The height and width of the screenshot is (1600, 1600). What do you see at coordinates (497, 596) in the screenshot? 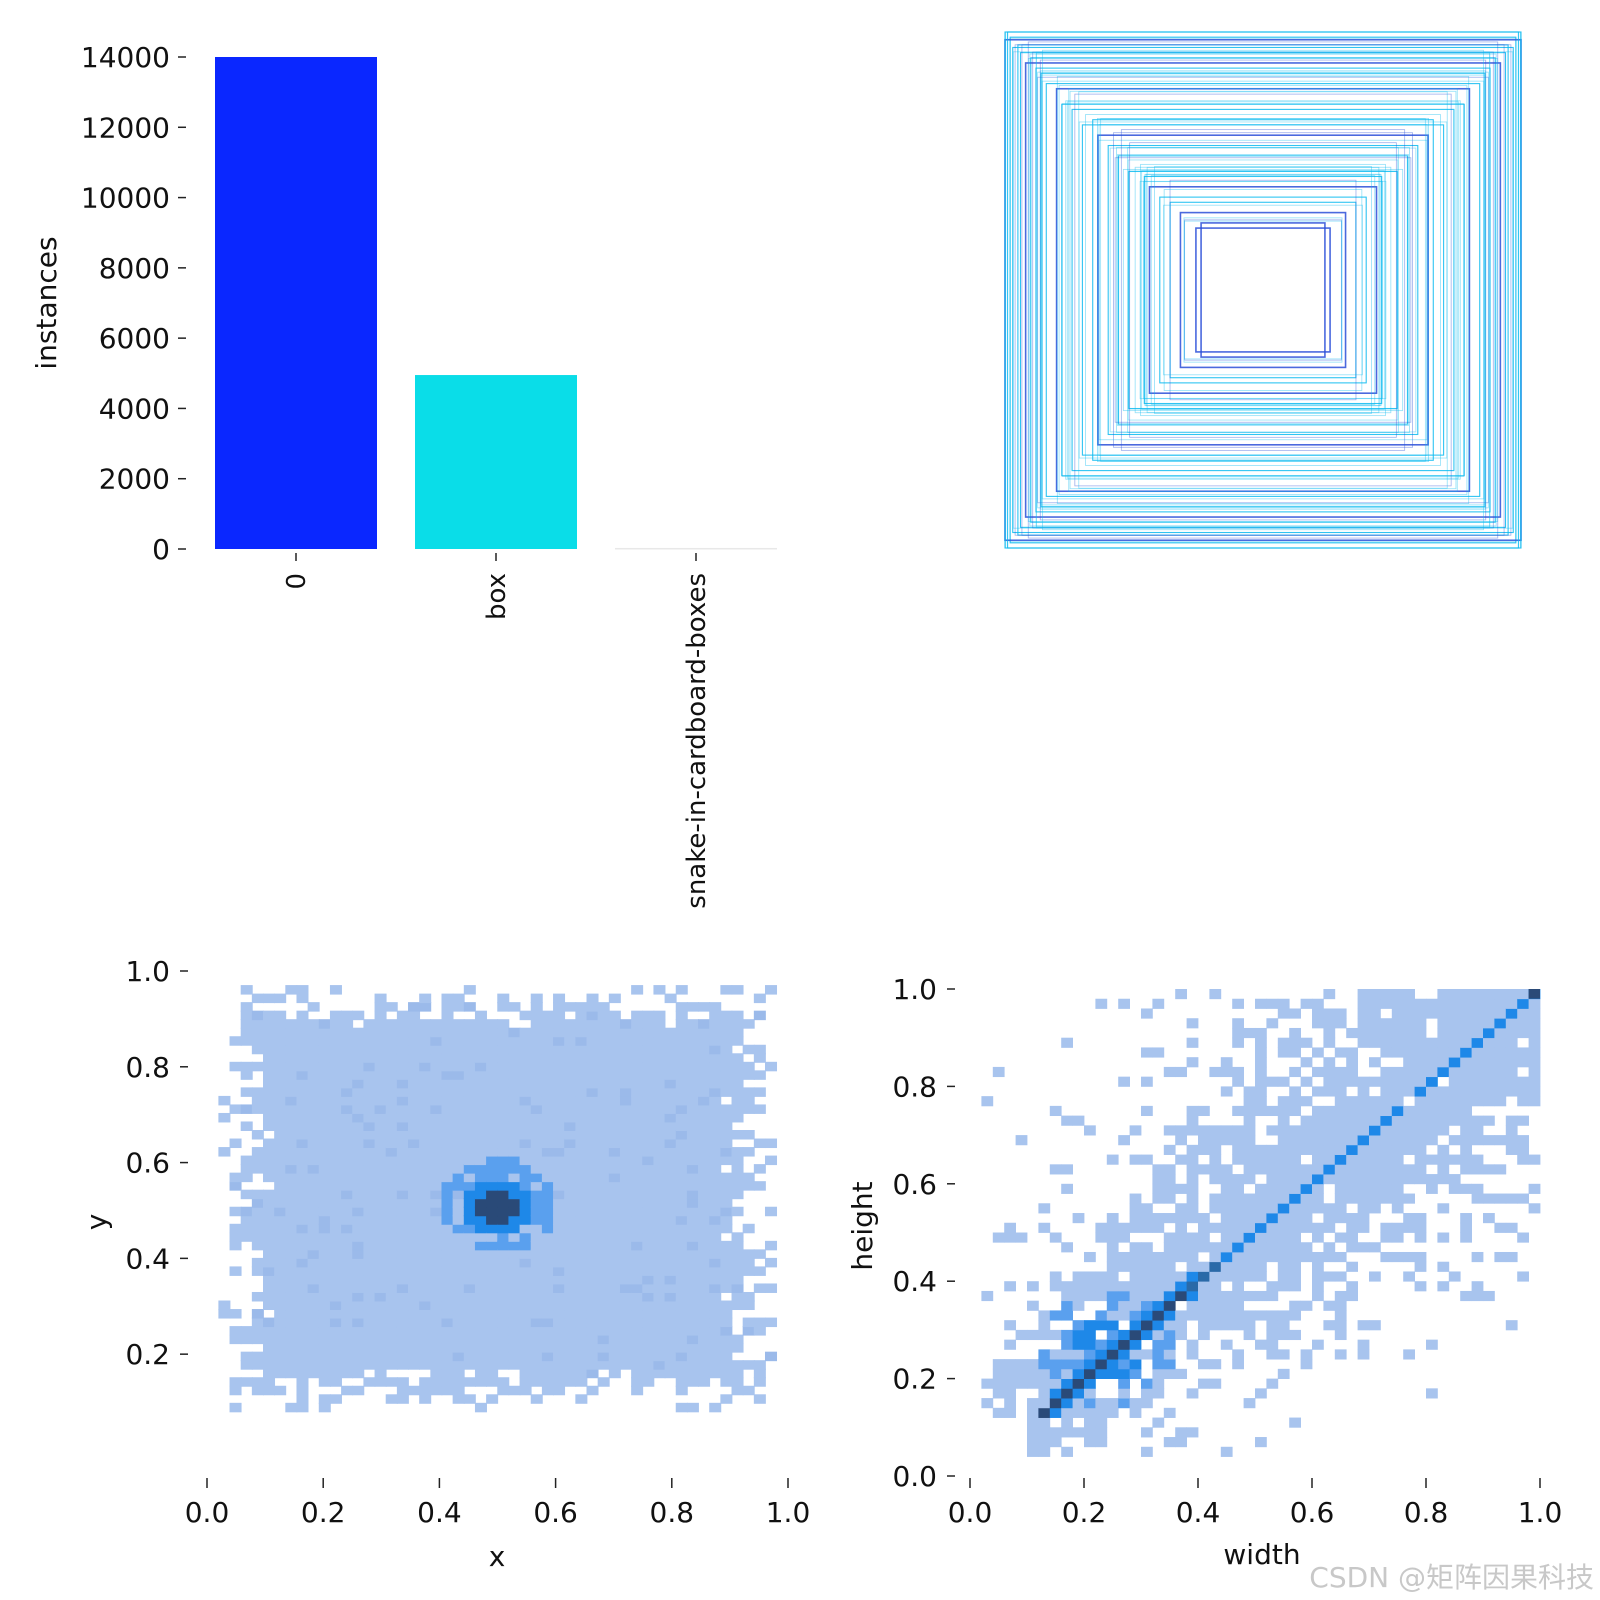
I see `x-tick-label: box` at bounding box center [497, 596].